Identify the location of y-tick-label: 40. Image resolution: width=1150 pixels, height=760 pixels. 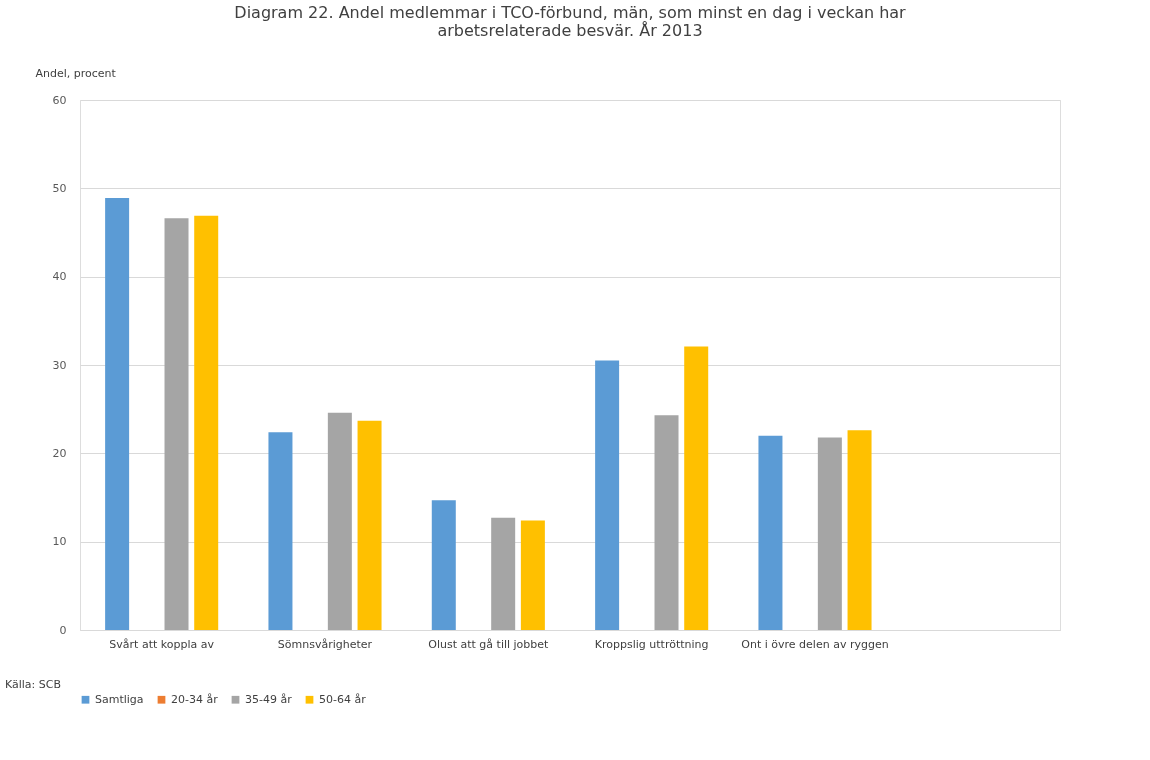
(59, 277).